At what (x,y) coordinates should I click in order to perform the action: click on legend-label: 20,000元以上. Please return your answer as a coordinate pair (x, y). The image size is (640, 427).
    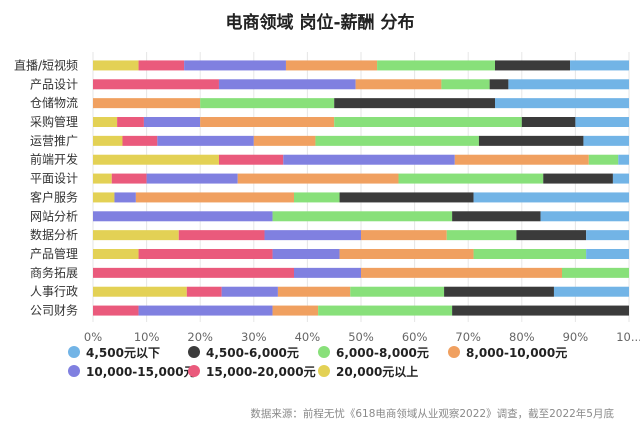
    Looking at the image, I should click on (377, 371).